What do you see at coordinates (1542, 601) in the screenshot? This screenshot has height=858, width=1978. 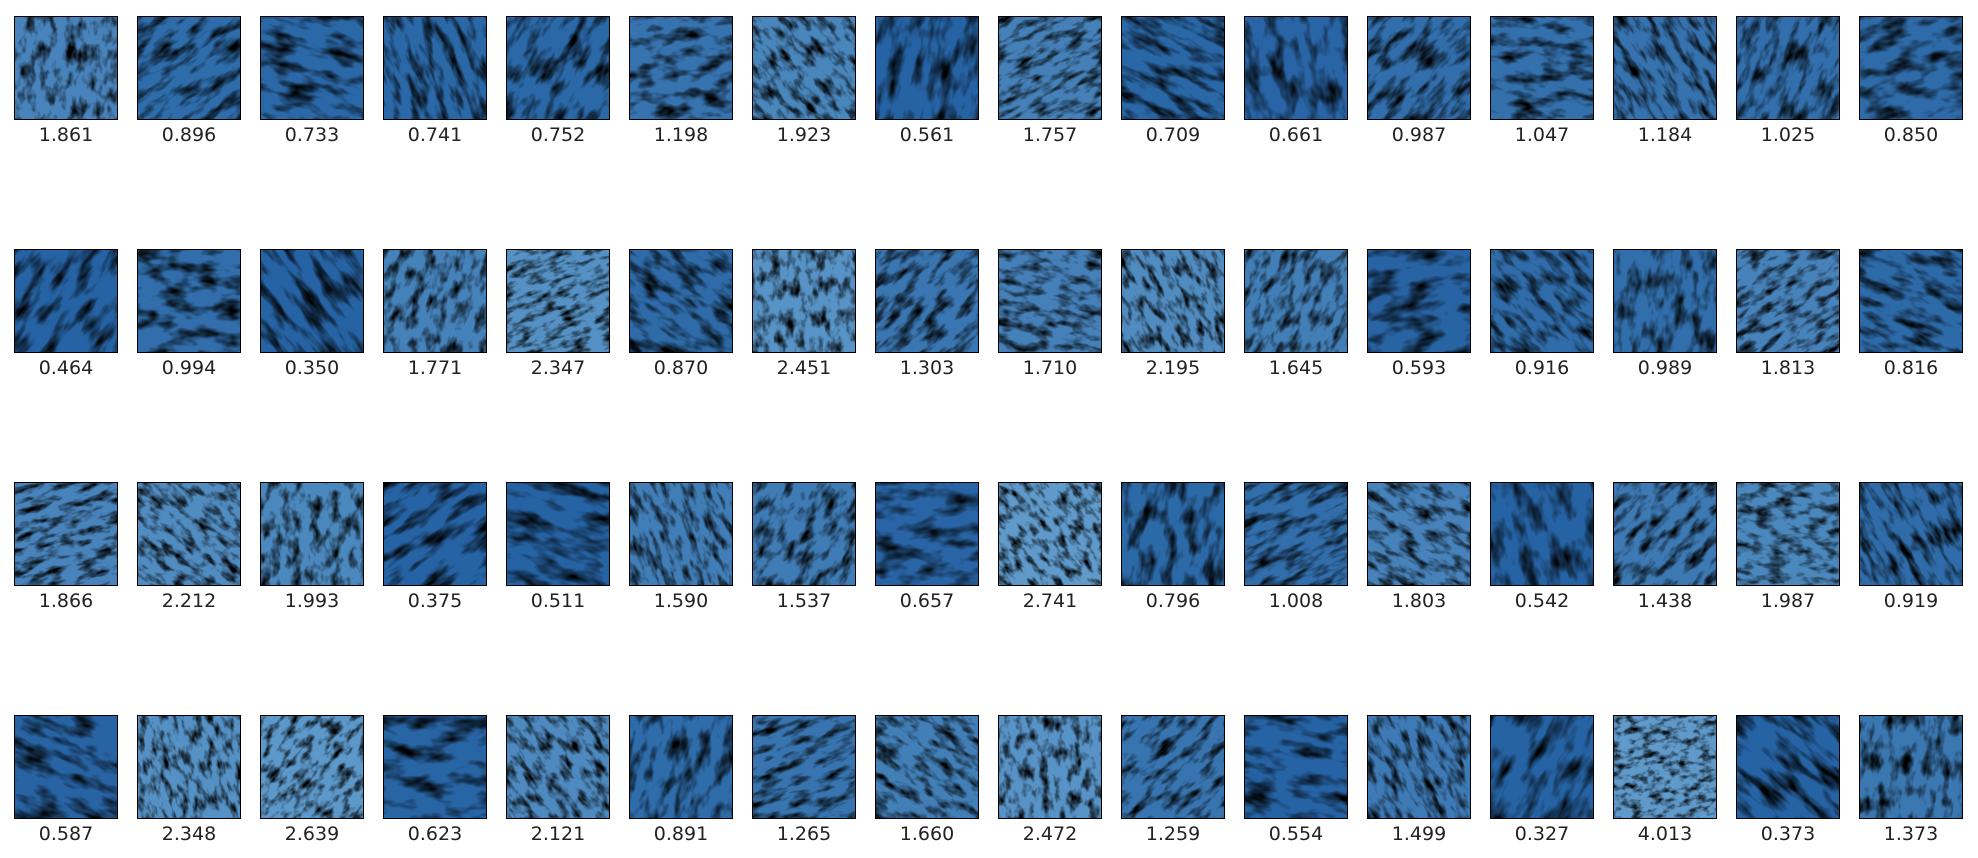 I see `texture-value-label: 0.542` at bounding box center [1542, 601].